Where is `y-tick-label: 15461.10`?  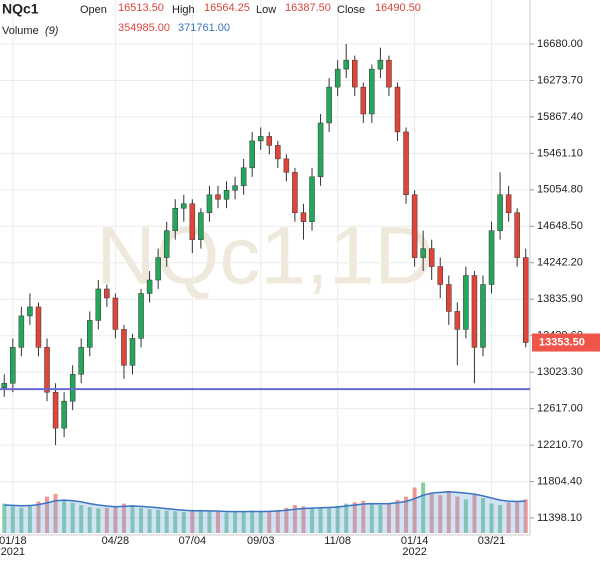 y-tick-label: 15461.10 is located at coordinates (560, 153).